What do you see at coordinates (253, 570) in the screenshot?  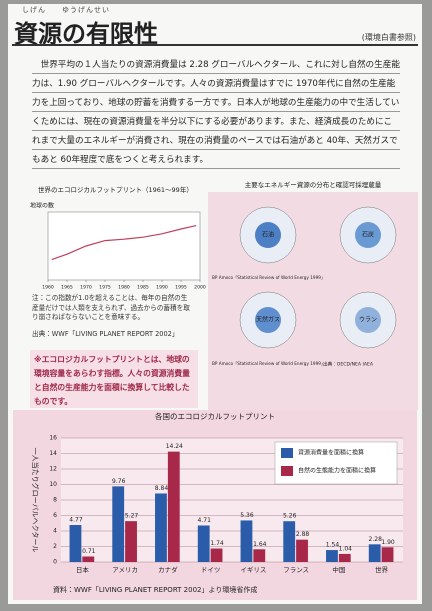 I see `x-tick-label: イギリス` at bounding box center [253, 570].